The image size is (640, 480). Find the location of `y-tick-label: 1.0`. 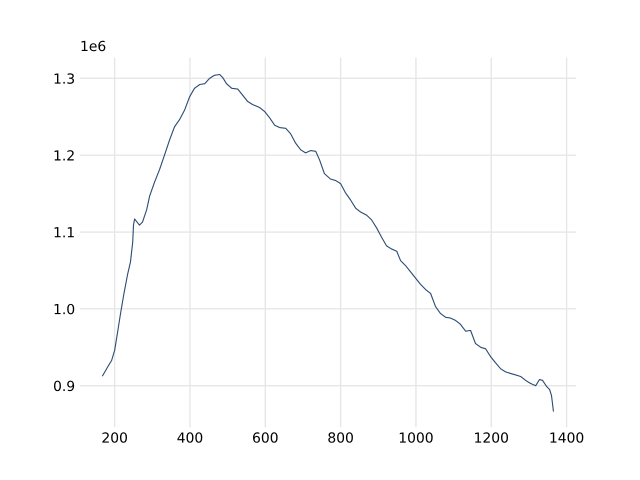

y-tick-label: 1.0 is located at coordinates (64, 309).